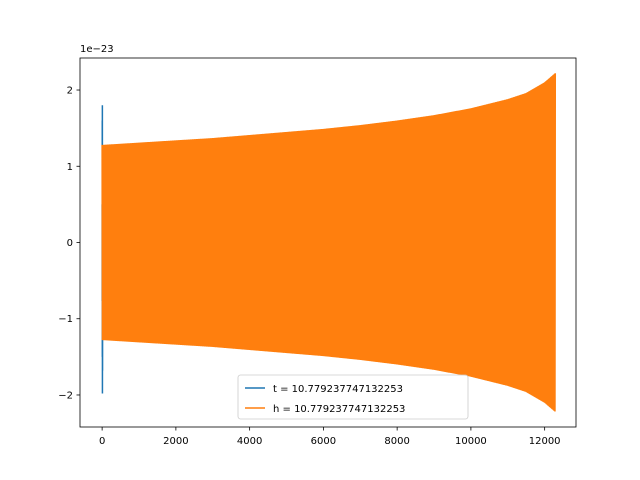  Describe the element at coordinates (339, 409) in the screenshot. I see `legend-label: h = 10.779237747132253` at that location.